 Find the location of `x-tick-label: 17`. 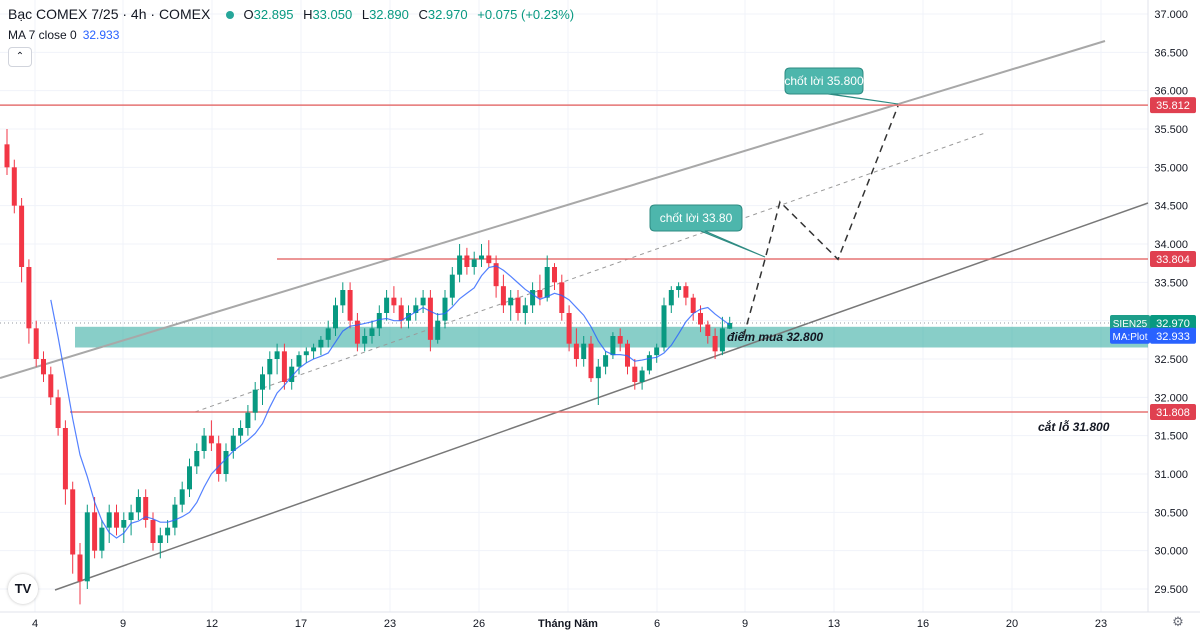

x-tick-label: 17 is located at coordinates (301, 624).